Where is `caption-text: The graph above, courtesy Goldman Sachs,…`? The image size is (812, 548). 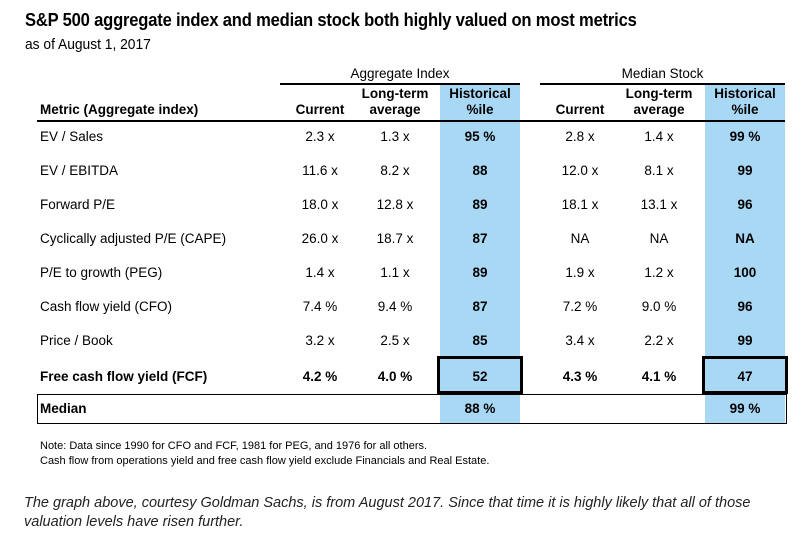 caption-text: The graph above, courtesy Goldman Sachs,… is located at coordinates (387, 512).